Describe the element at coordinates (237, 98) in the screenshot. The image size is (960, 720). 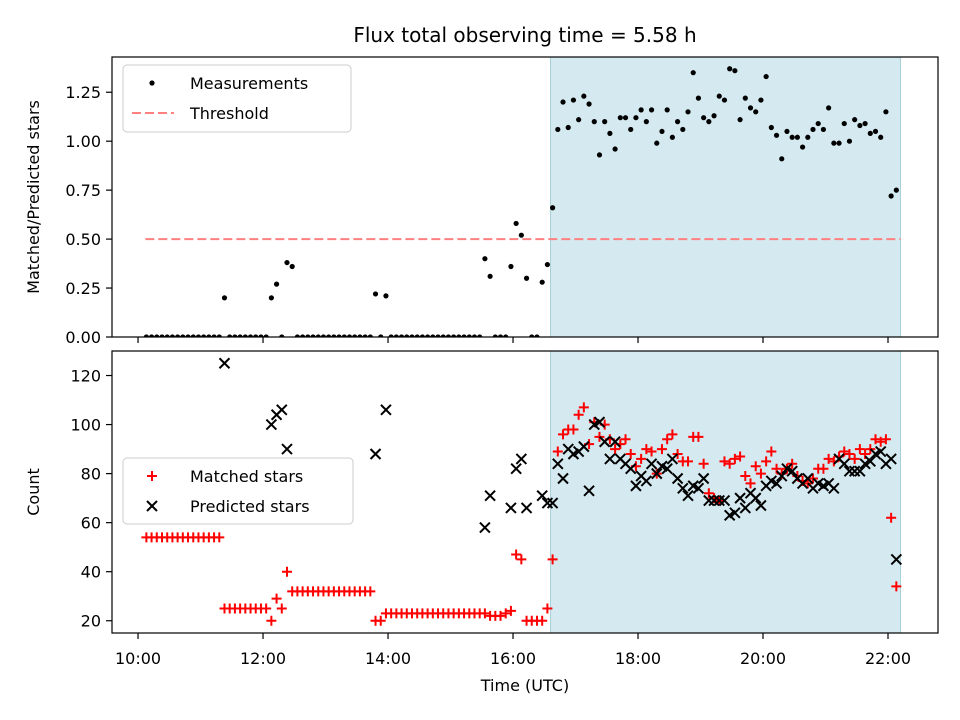
I see `legend: Measurements Threshold` at that location.